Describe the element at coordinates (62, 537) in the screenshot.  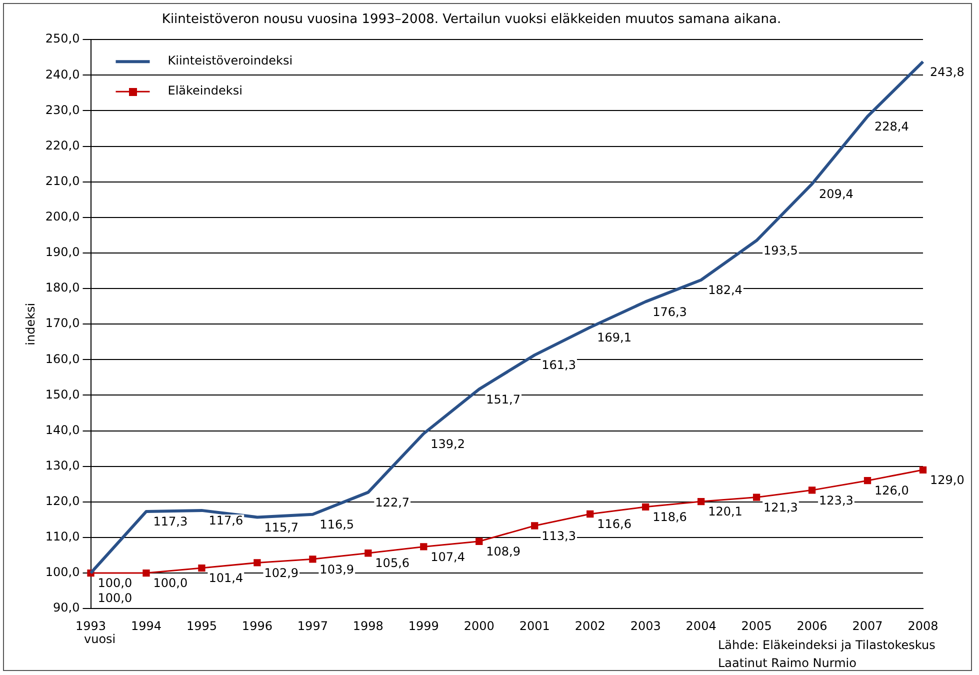
I see `y-tick-label: 110,0` at that location.